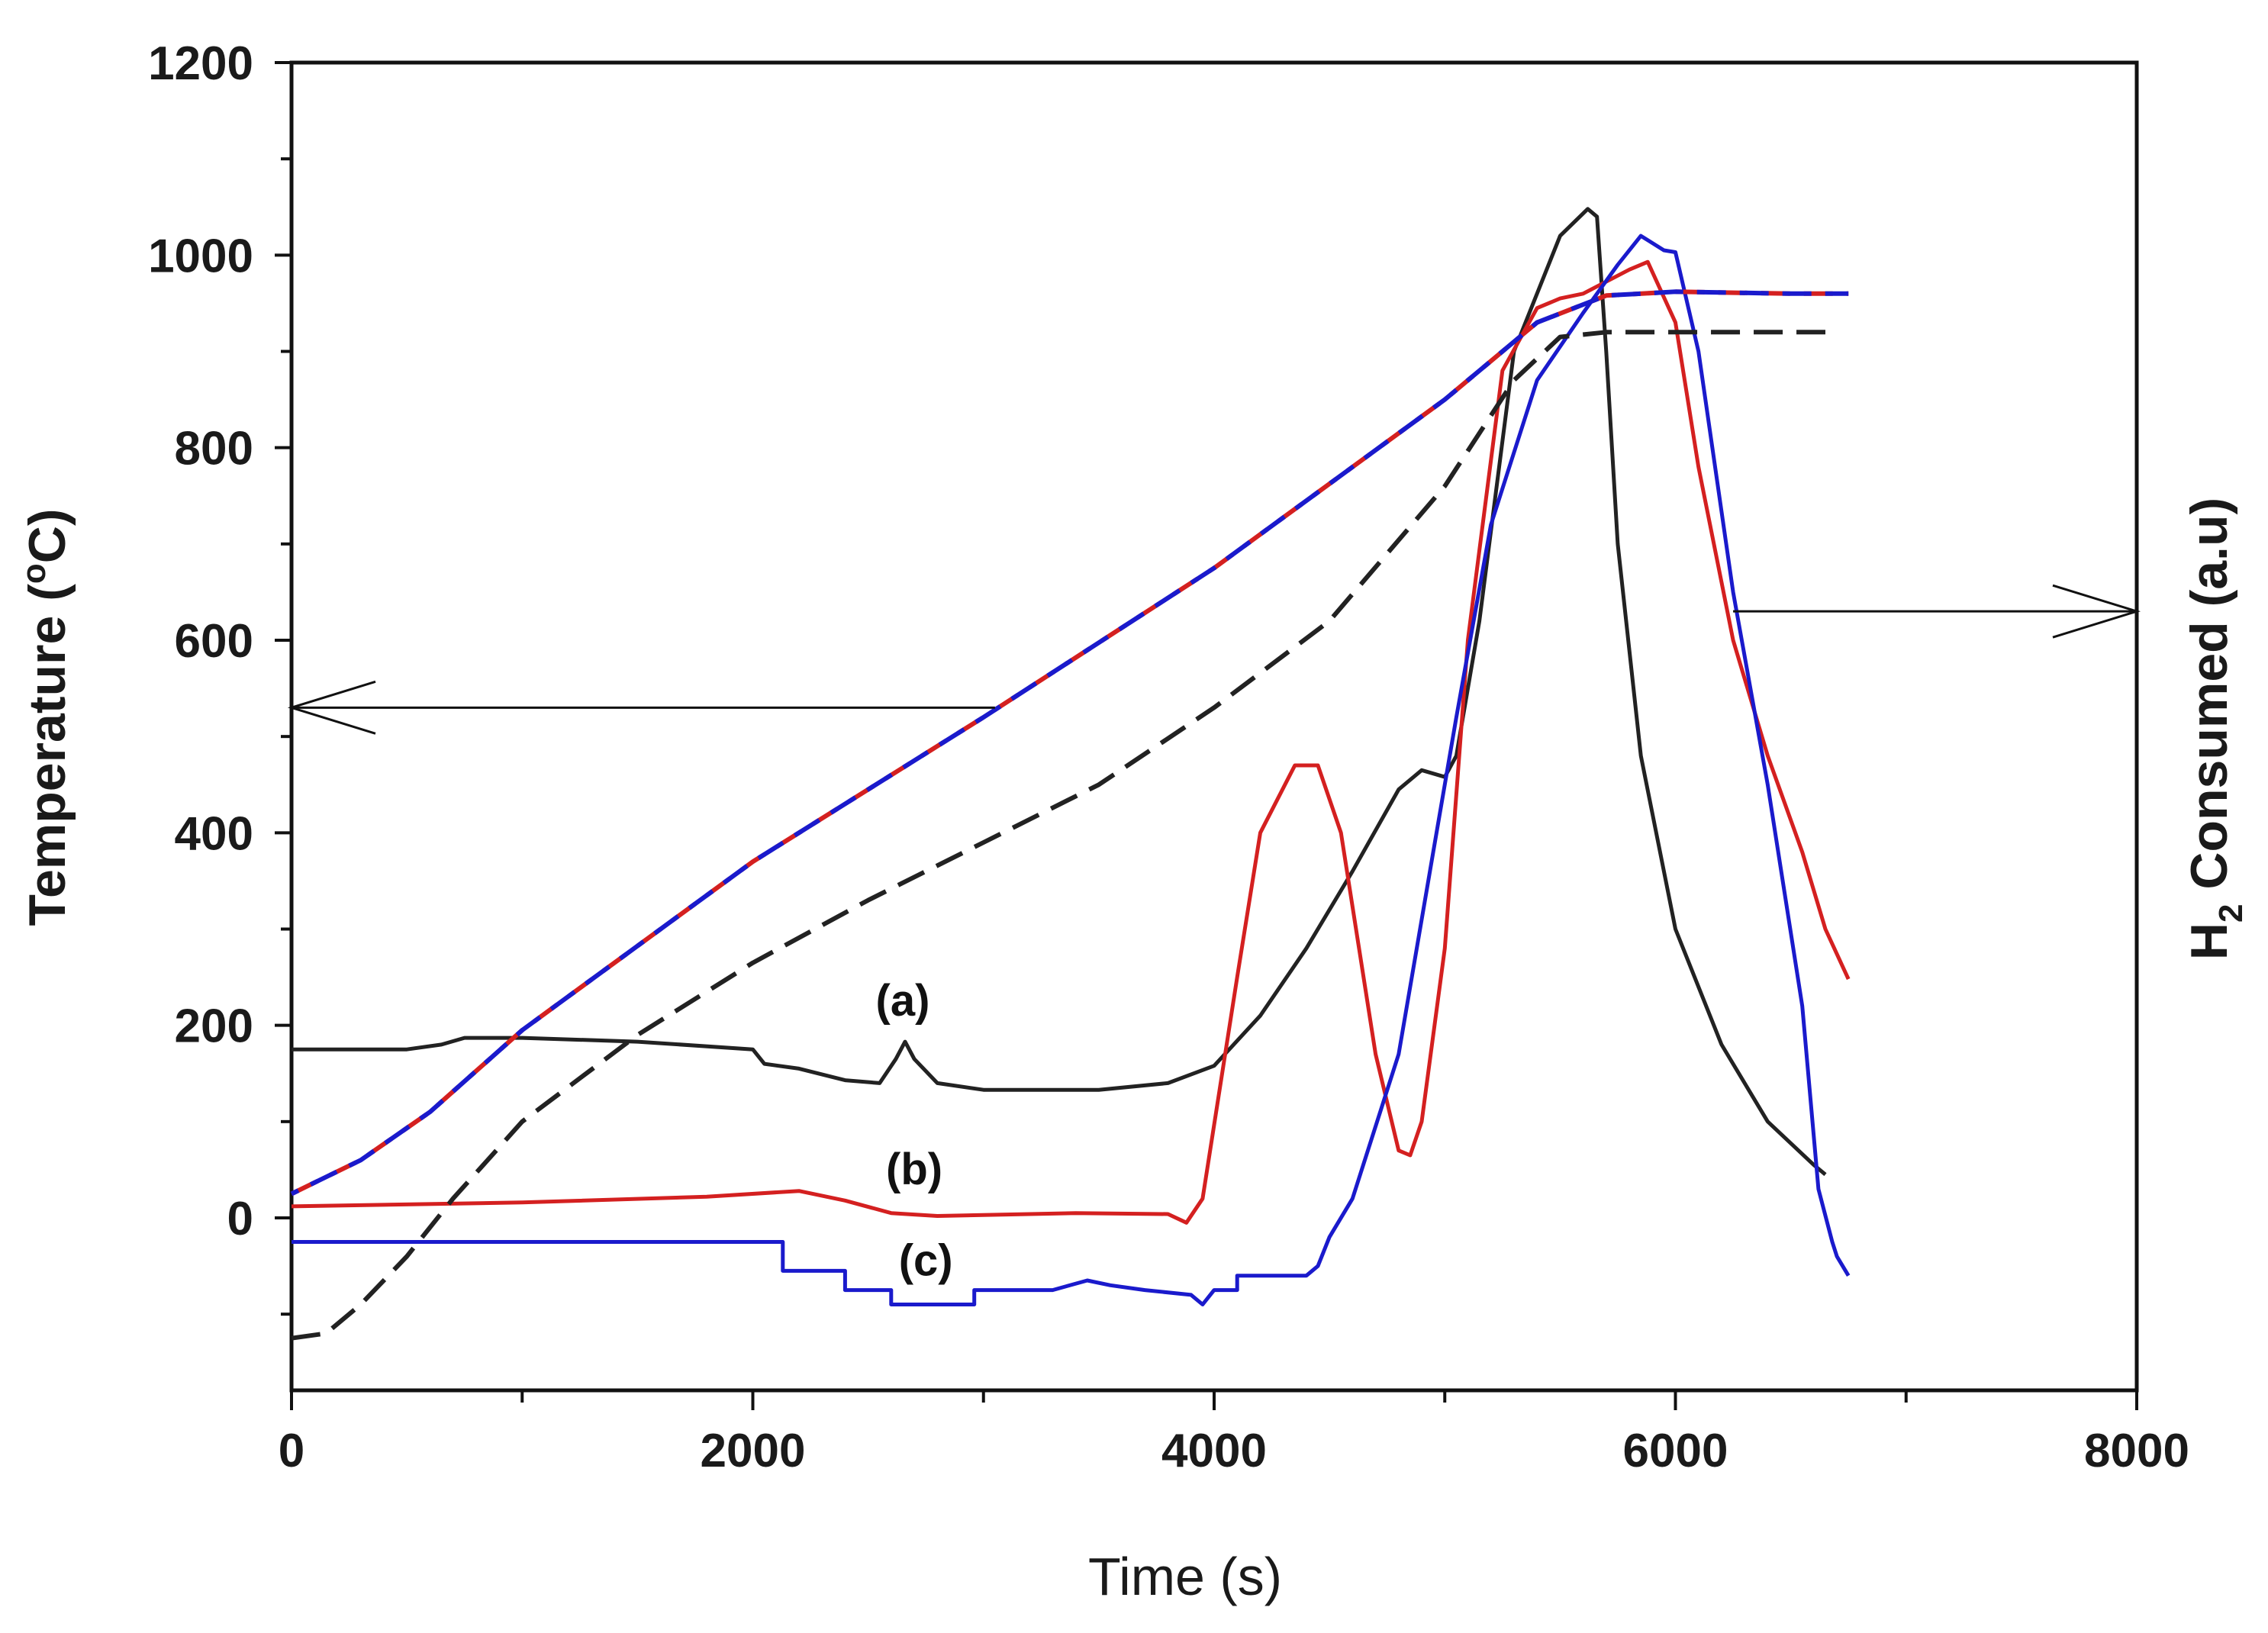 The height and width of the screenshot is (1633, 2268). Describe the element at coordinates (2231, 913) in the screenshot. I see `y-axis-right-title-sub: 2` at that location.